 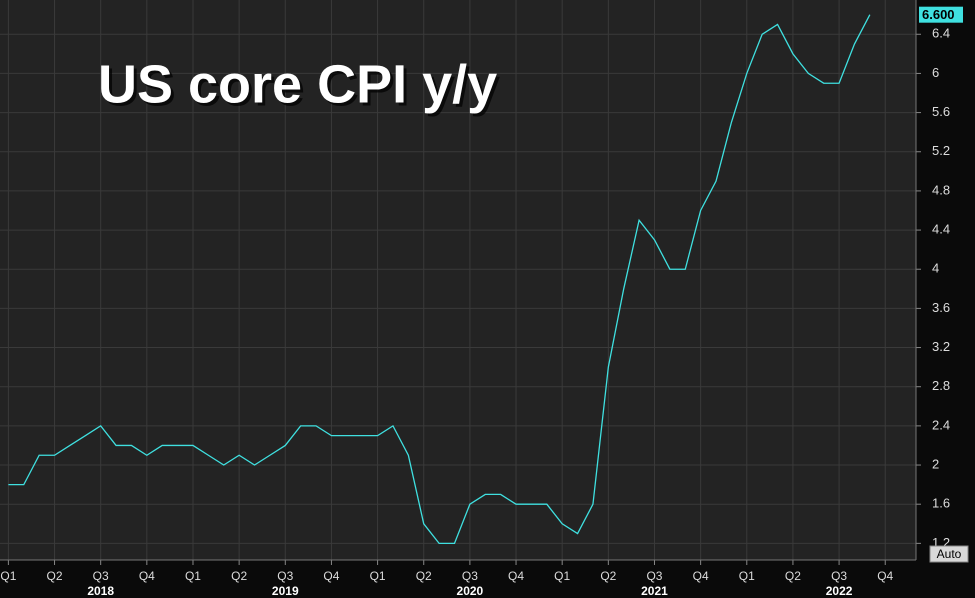 What do you see at coordinates (941, 307) in the screenshot?
I see `y-tick-label: 3.6` at bounding box center [941, 307].